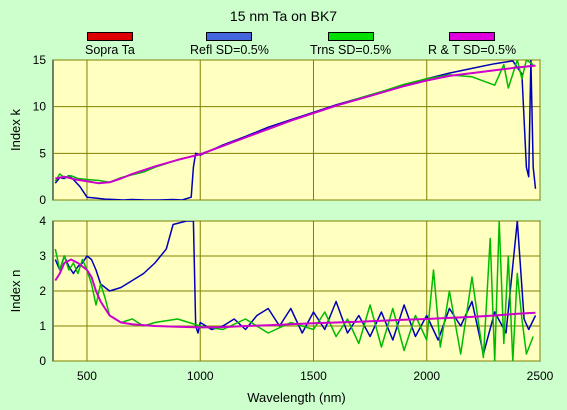  Describe the element at coordinates (110, 50) in the screenshot. I see `legend-label-sopra-ta: Sopra Ta` at that location.